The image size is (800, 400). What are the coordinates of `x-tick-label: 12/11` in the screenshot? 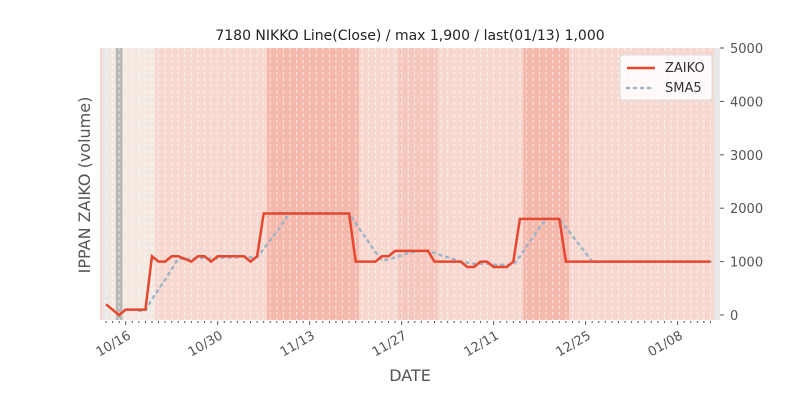 It's located at (482, 344).